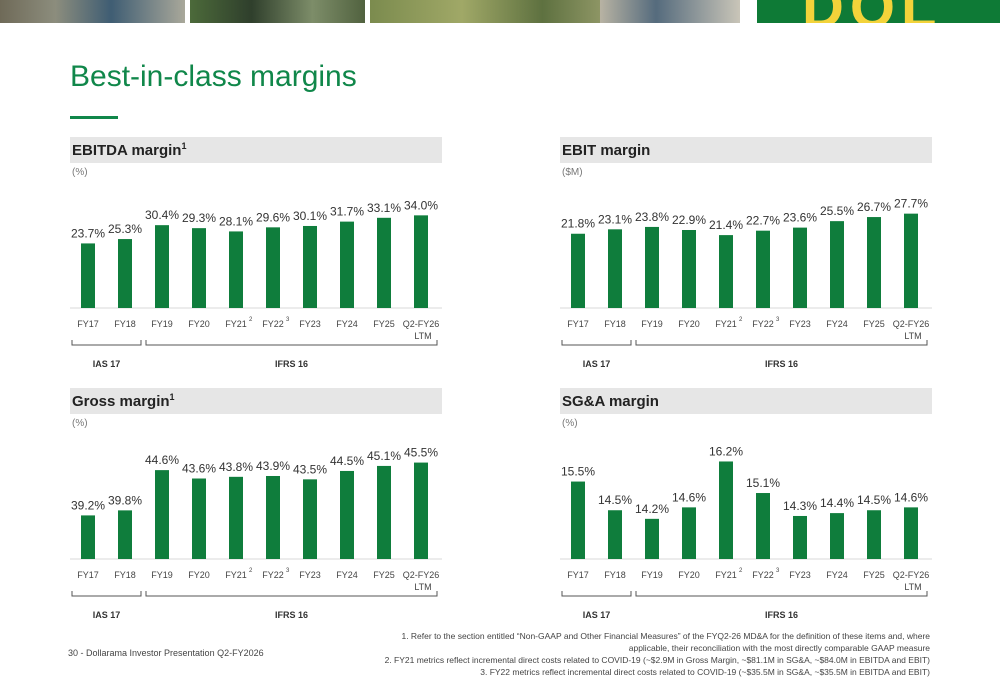 This screenshot has width=1000, height=685. What do you see at coordinates (88, 505) in the screenshot?
I see `data-label: 39.2%` at bounding box center [88, 505].